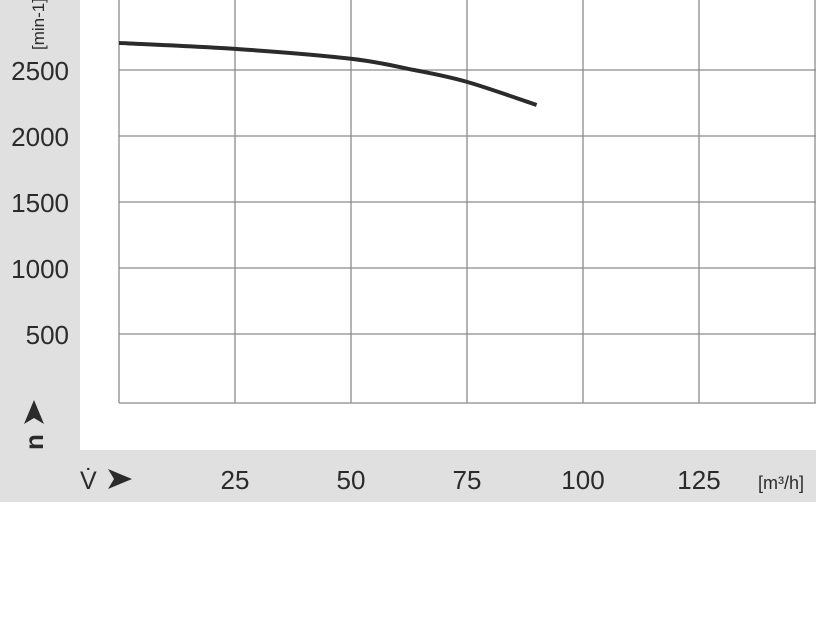 The image size is (816, 624). What do you see at coordinates (38, 25) in the screenshot?
I see `y-unit-label: [min-1]` at bounding box center [38, 25].